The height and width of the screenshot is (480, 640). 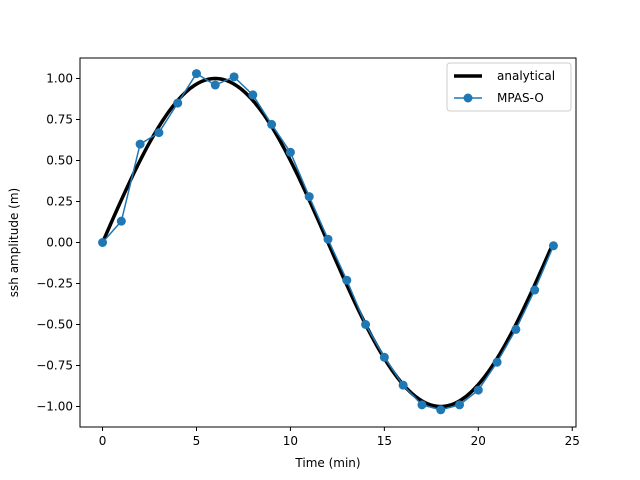 What do you see at coordinates (59, 161) in the screenshot?
I see `y-tick-label: 0.50` at bounding box center [59, 161].